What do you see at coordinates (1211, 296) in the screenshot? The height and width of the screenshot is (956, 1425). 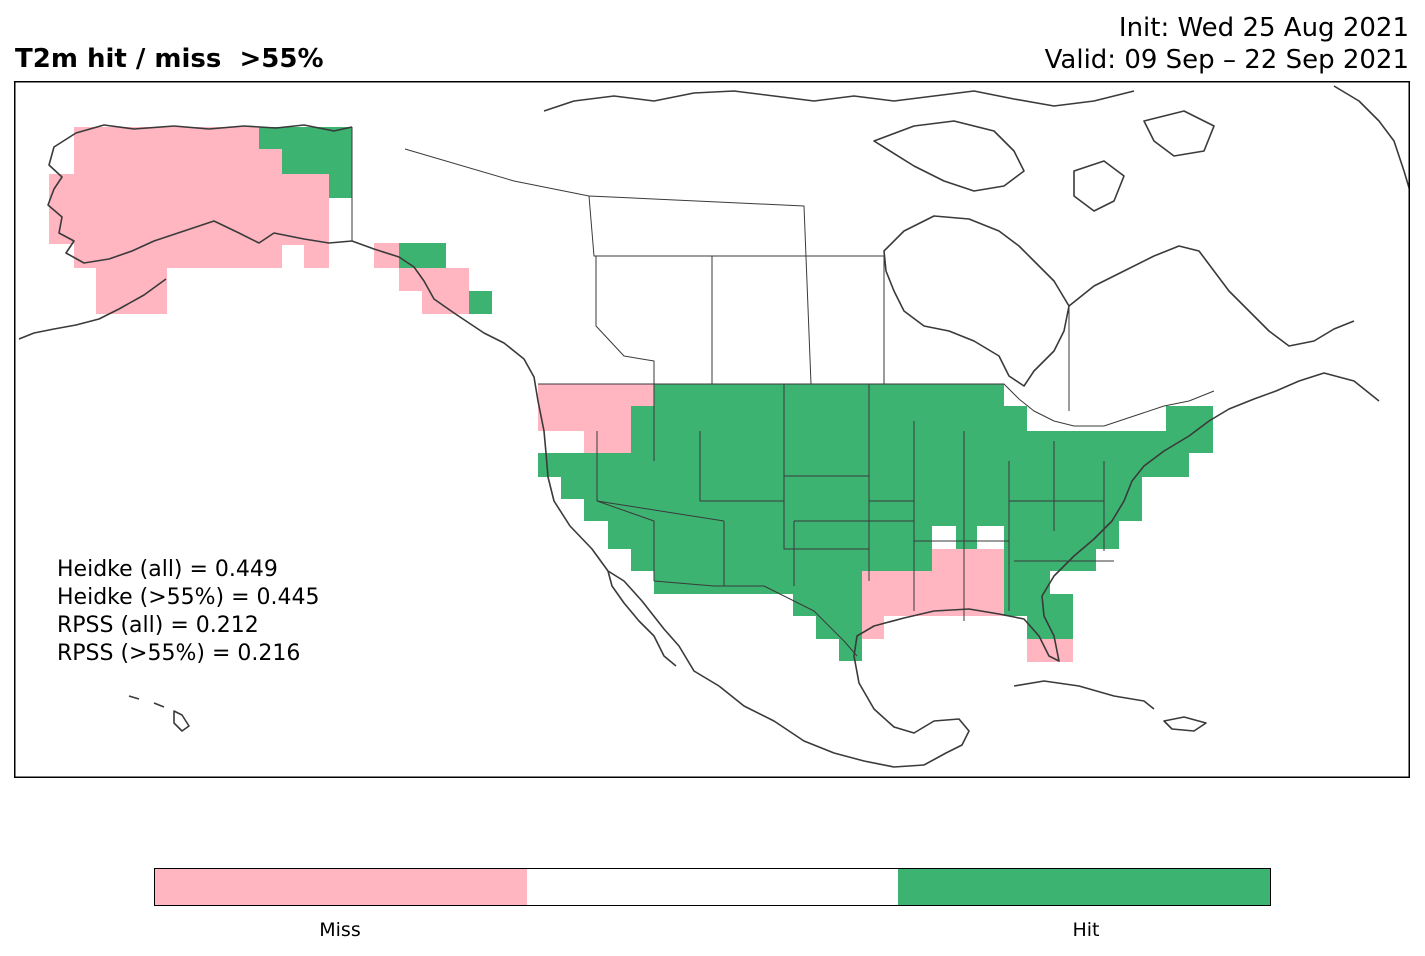 I see `coast-labrador` at bounding box center [1211, 296].